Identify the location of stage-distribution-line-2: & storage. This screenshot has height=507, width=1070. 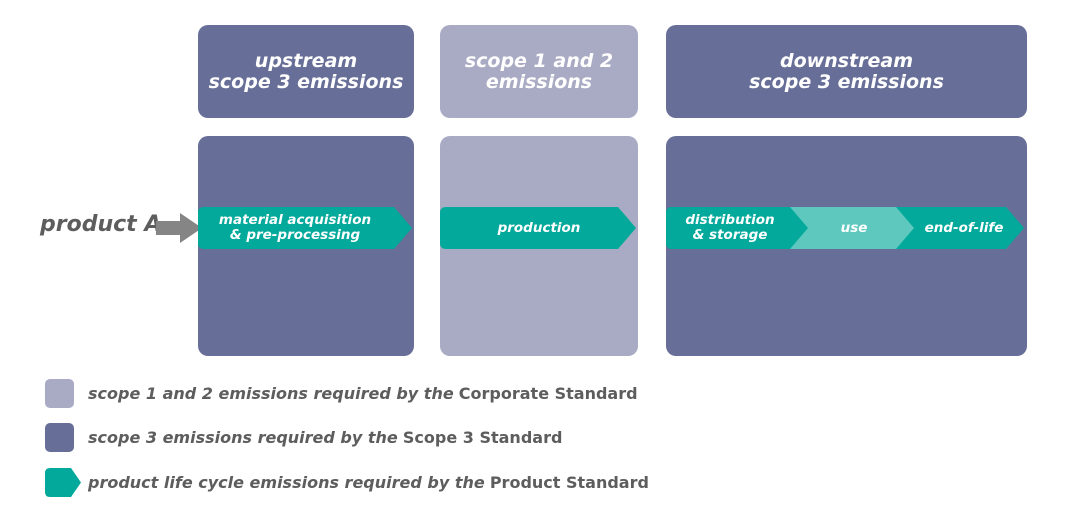
(730, 235).